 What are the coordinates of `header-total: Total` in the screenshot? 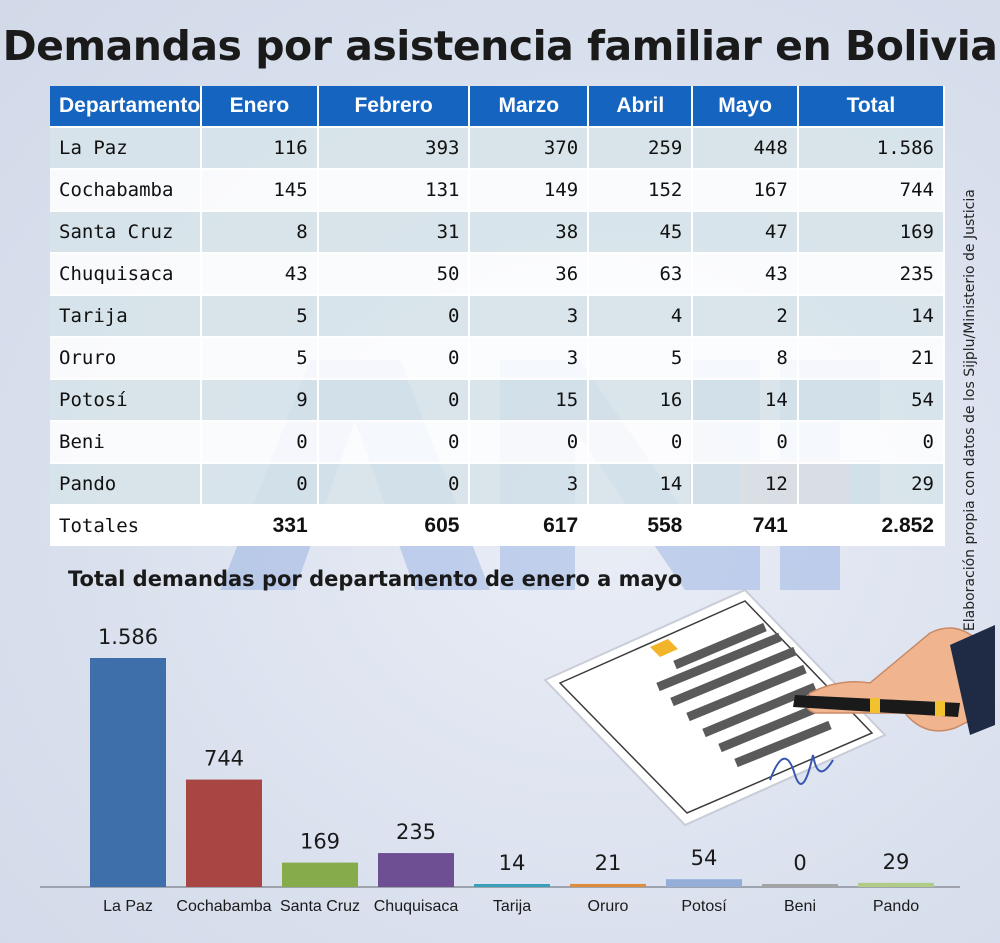 It's located at (871, 106).